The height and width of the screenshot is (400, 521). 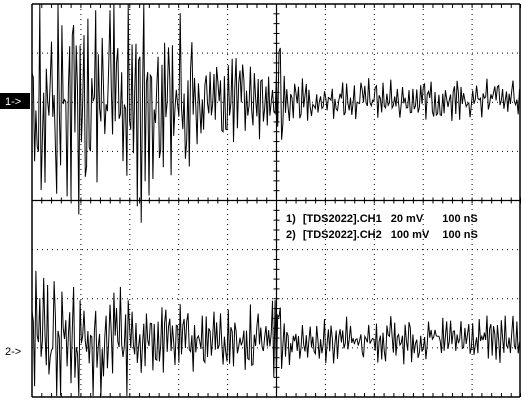 I want to click on legend-2-index: 2), so click(x=291, y=235).